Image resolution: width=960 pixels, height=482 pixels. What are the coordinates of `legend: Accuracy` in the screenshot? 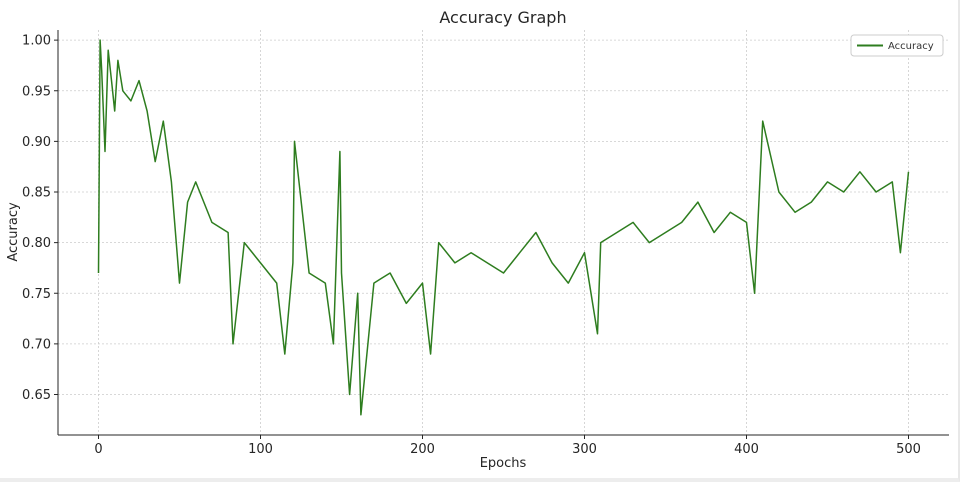 It's located at (897, 45).